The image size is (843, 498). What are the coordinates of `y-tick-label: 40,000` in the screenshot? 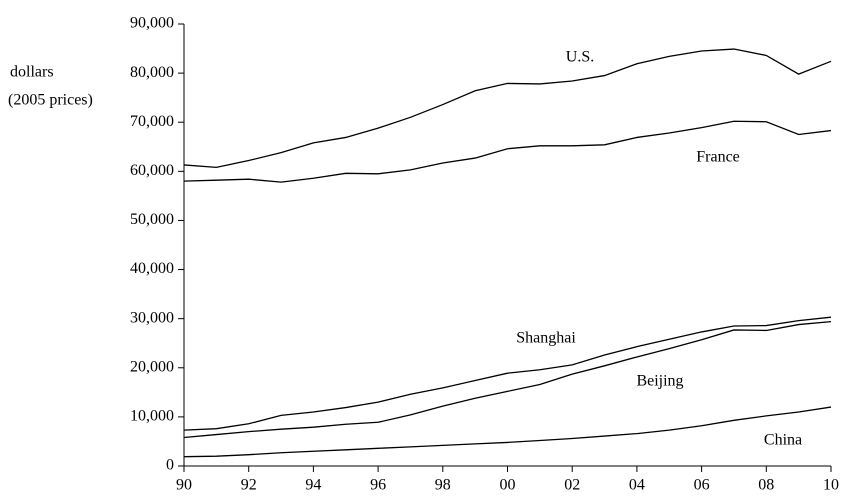 It's located at (152, 268).